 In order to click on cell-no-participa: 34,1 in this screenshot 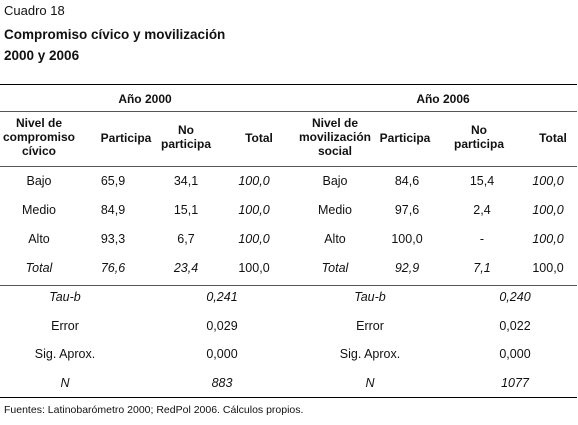, I will do `click(186, 181)`.